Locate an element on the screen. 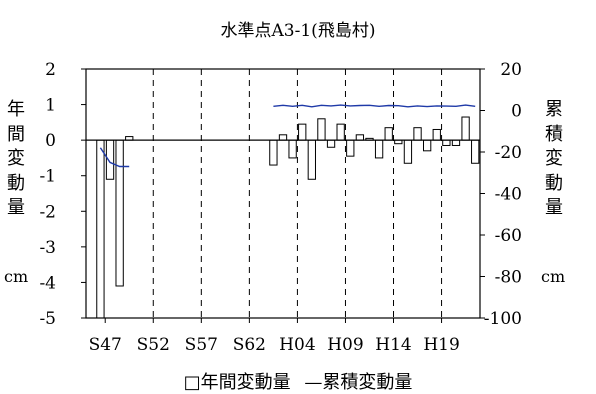  legend-item-bar: □年間変動量 is located at coordinates (237, 382).